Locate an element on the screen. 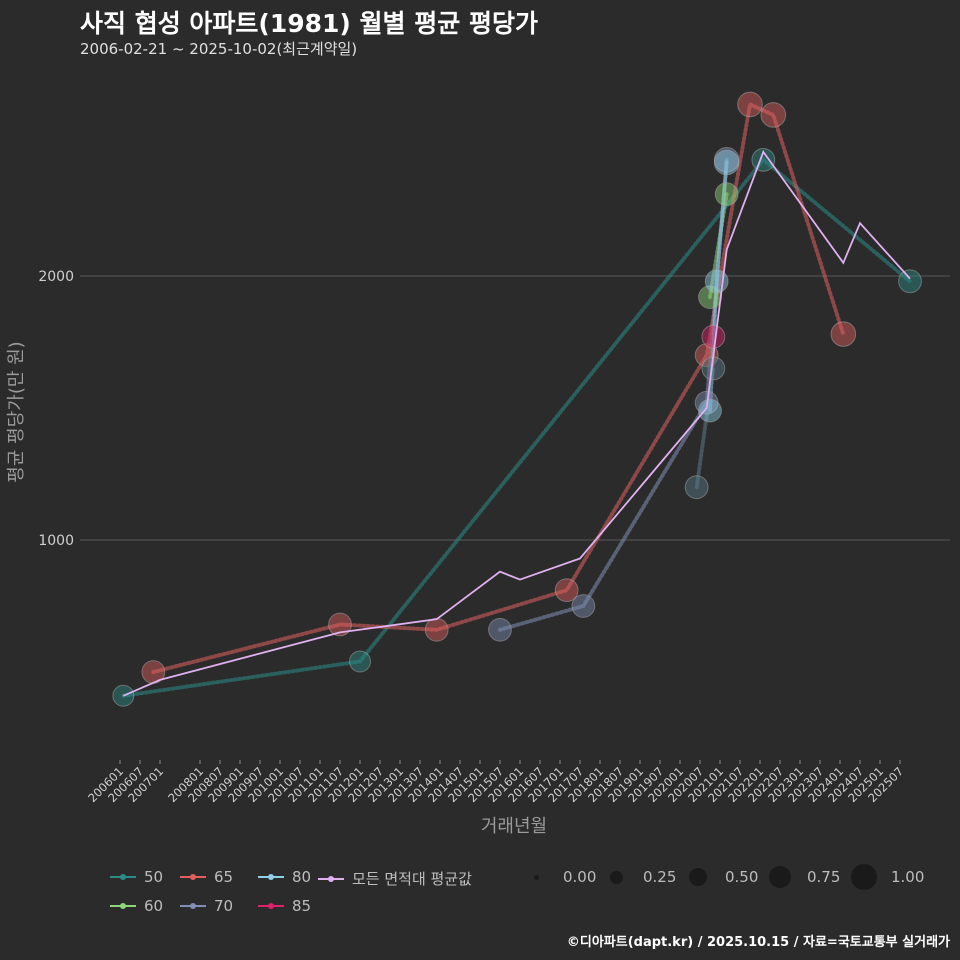 The height and width of the screenshot is (960, 960). series-60-point is located at coordinates (726, 194).